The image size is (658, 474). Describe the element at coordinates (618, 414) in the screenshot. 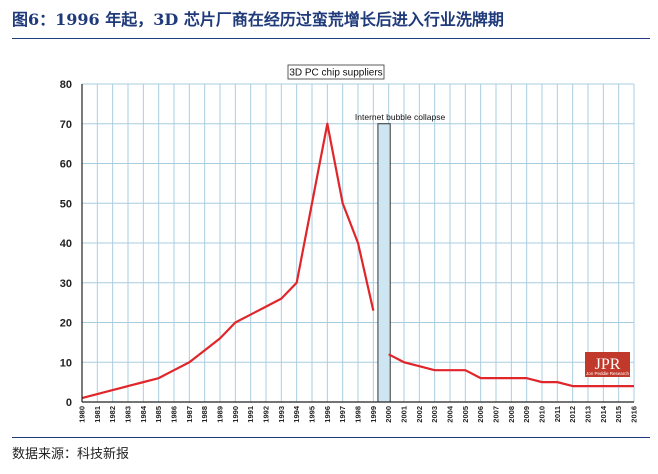

I see `x-tick-label: 2015` at that location.